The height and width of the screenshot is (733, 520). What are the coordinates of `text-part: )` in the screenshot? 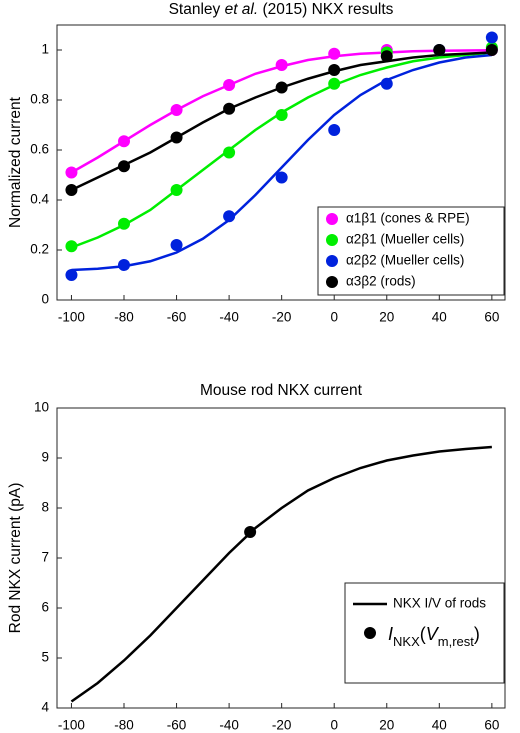 It's located at (477, 634).